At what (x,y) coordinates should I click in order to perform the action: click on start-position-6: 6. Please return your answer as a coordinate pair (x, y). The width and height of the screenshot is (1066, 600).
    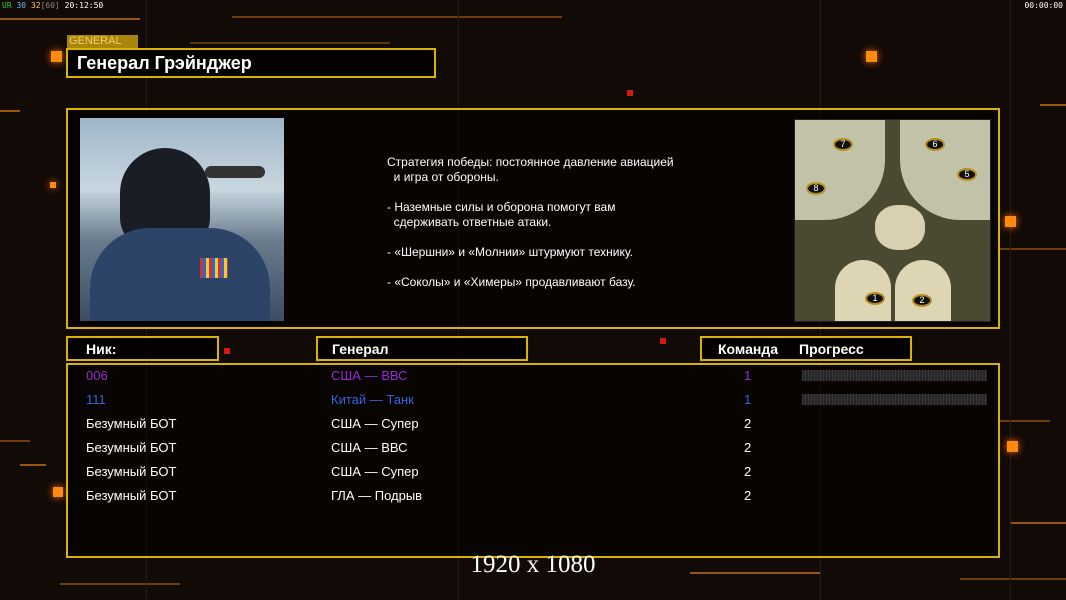
    Looking at the image, I should click on (935, 144).